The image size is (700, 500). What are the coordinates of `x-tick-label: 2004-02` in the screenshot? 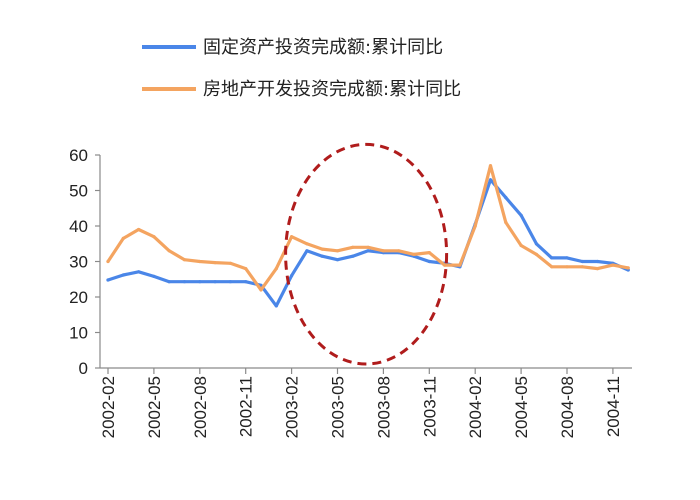 It's located at (475, 407).